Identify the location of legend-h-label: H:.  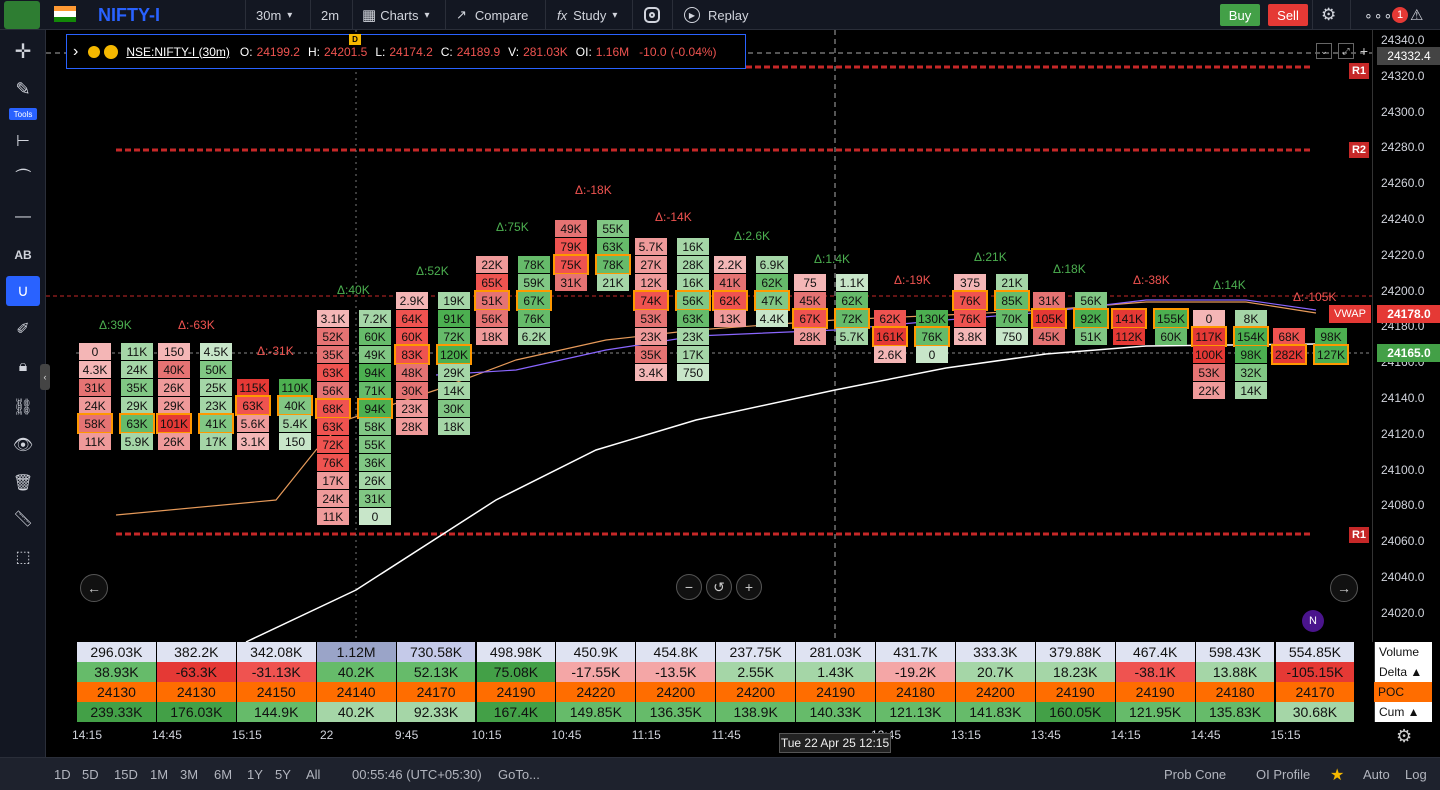
(313, 51).